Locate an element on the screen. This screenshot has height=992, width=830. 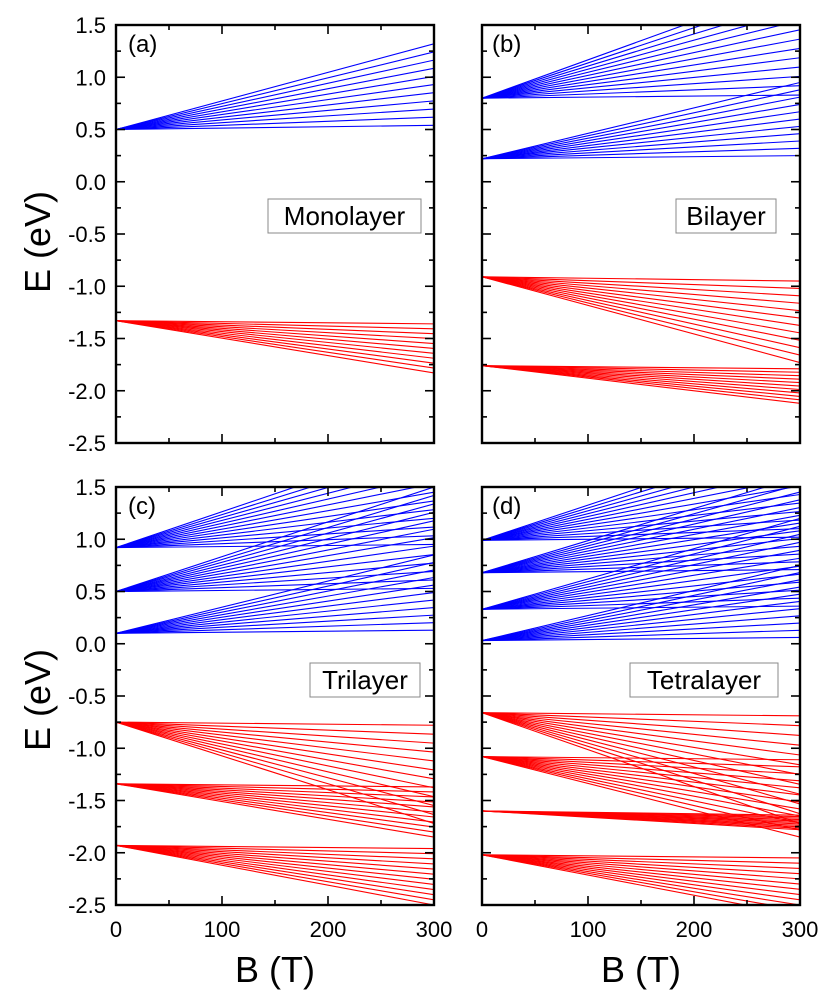
trilayer-name-box is located at coordinates (365, 680).